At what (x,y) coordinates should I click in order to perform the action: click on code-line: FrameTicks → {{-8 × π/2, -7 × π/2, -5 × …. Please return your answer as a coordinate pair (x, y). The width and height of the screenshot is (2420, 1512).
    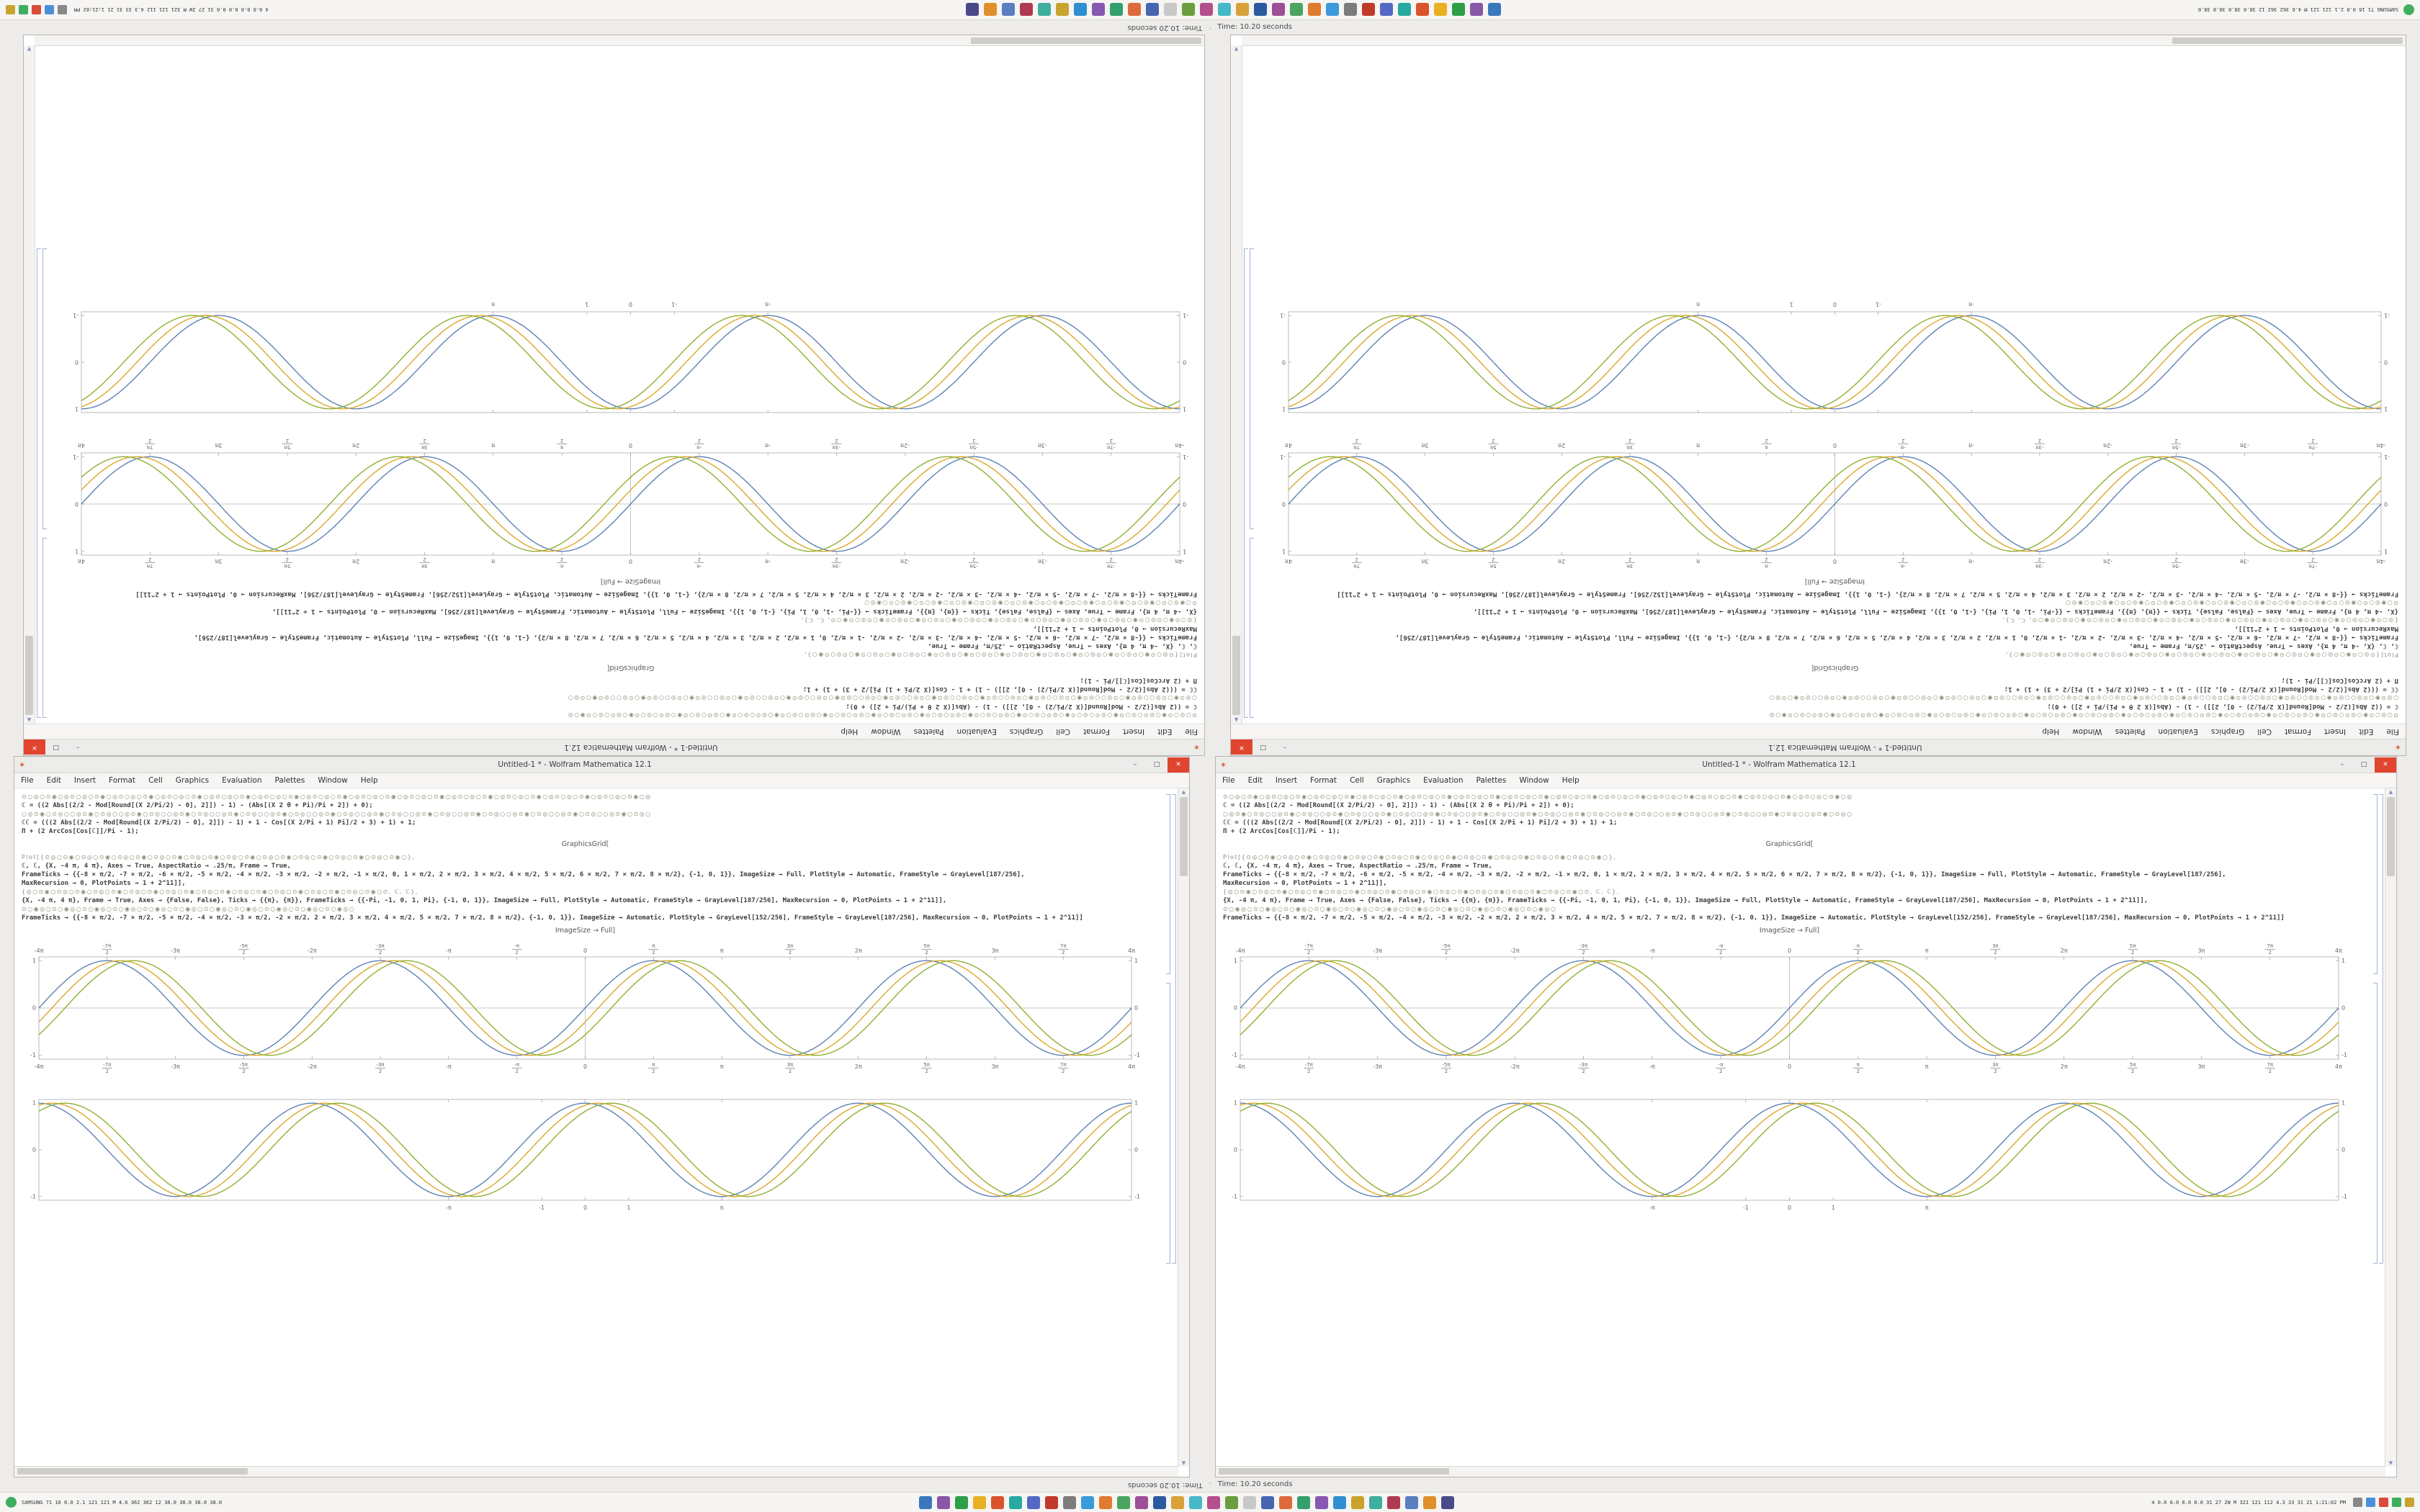
    Looking at the image, I should click on (666, 594).